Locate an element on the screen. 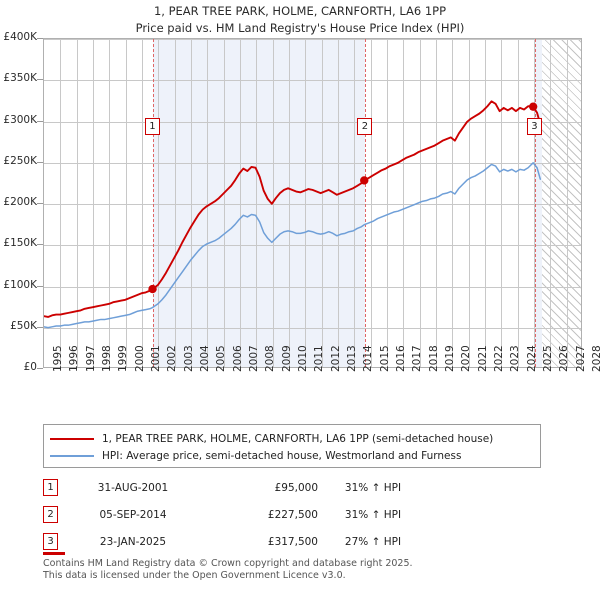  transaction-date: 23-JAN-2025 is located at coordinates (133, 541).